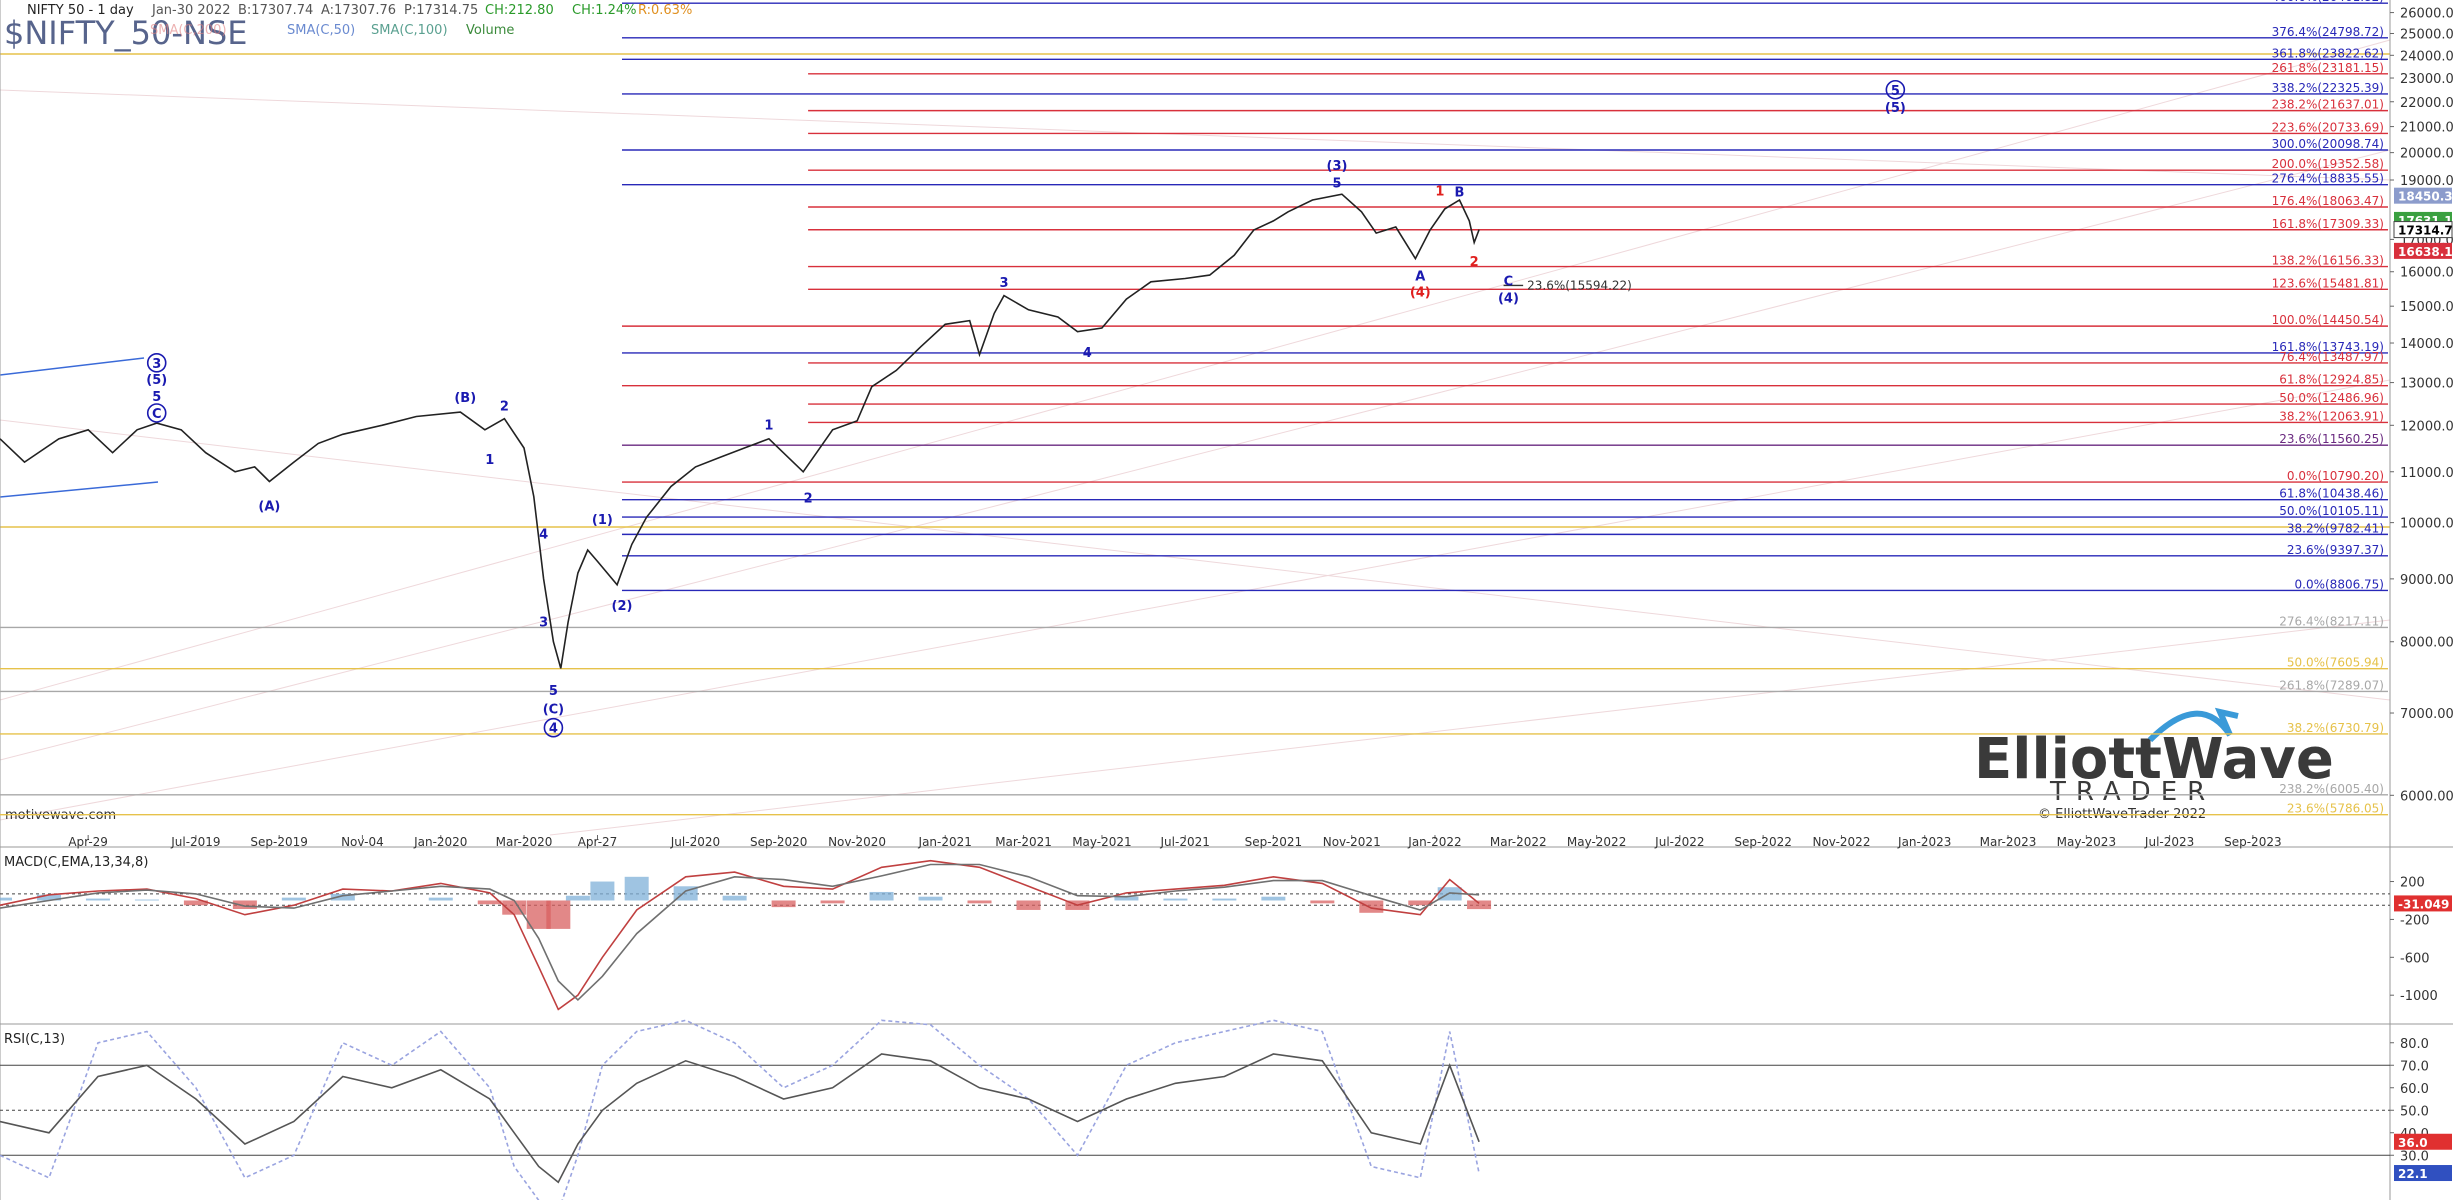 Image resolution: width=2453 pixels, height=1200 pixels. I want to click on fib-label: 261.8%(7289.07), so click(2331, 685).